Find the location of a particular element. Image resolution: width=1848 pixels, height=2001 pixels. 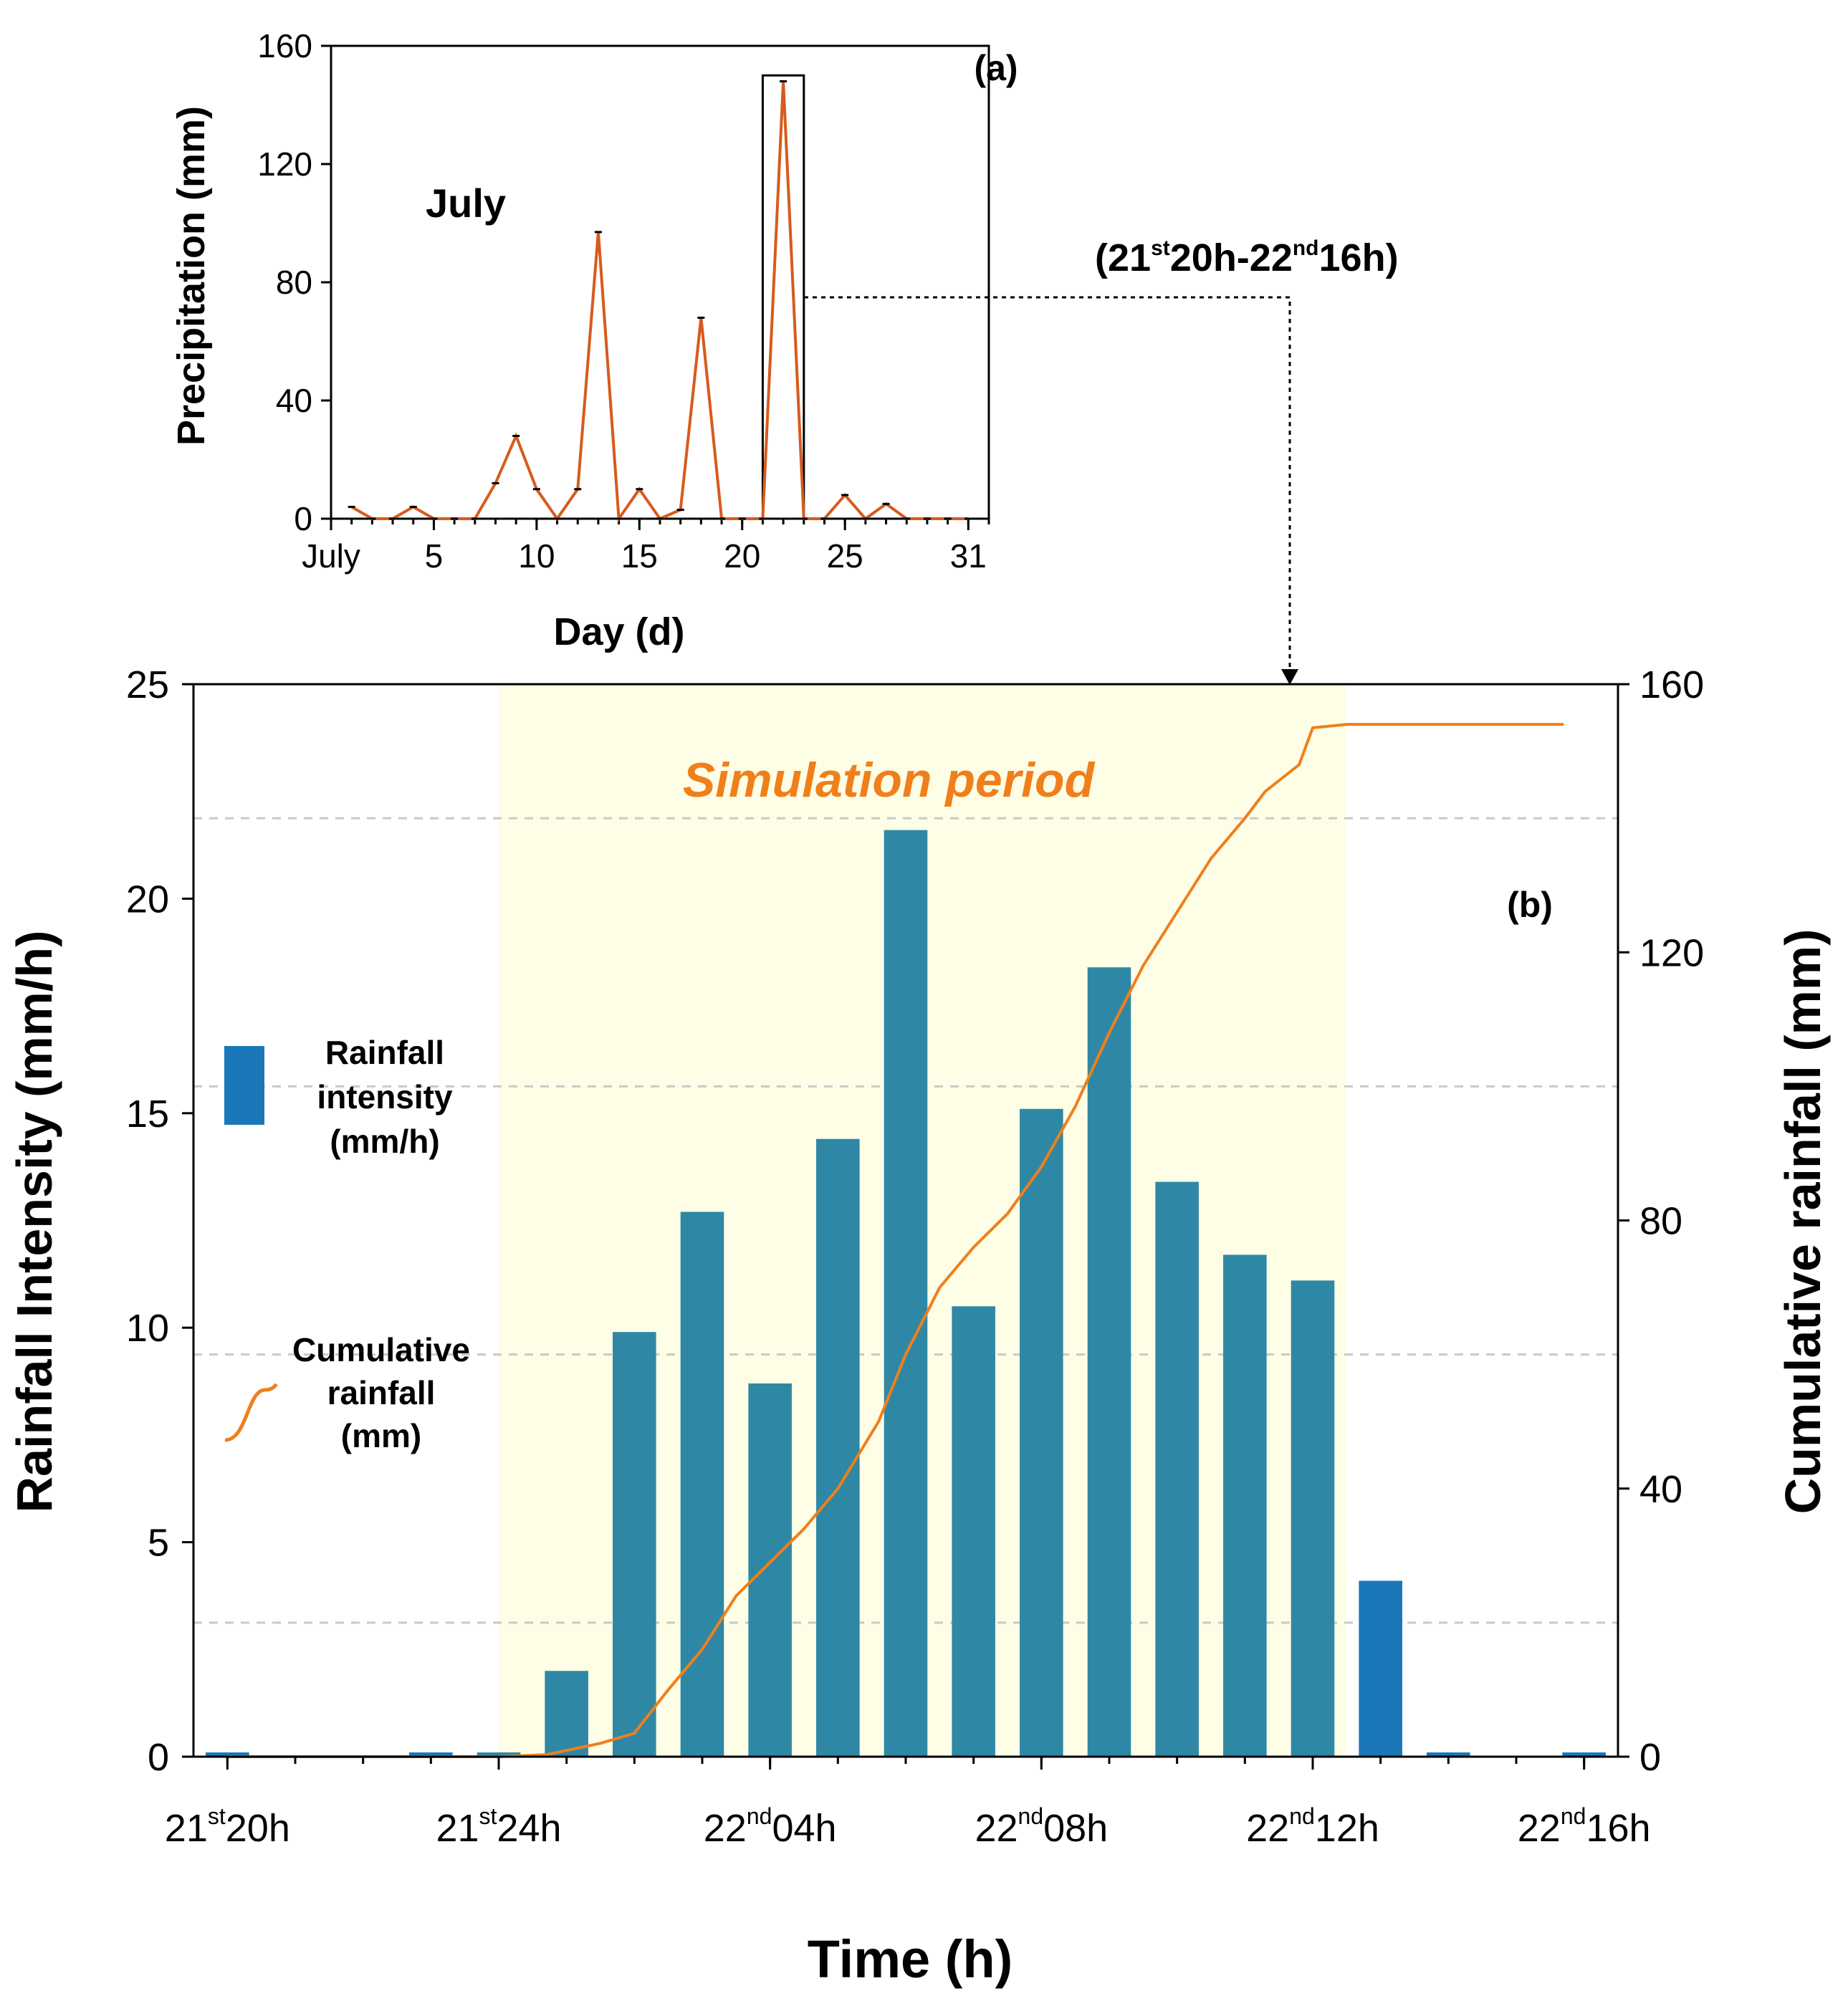

range-label-sup1: st is located at coordinates (1160, 248).